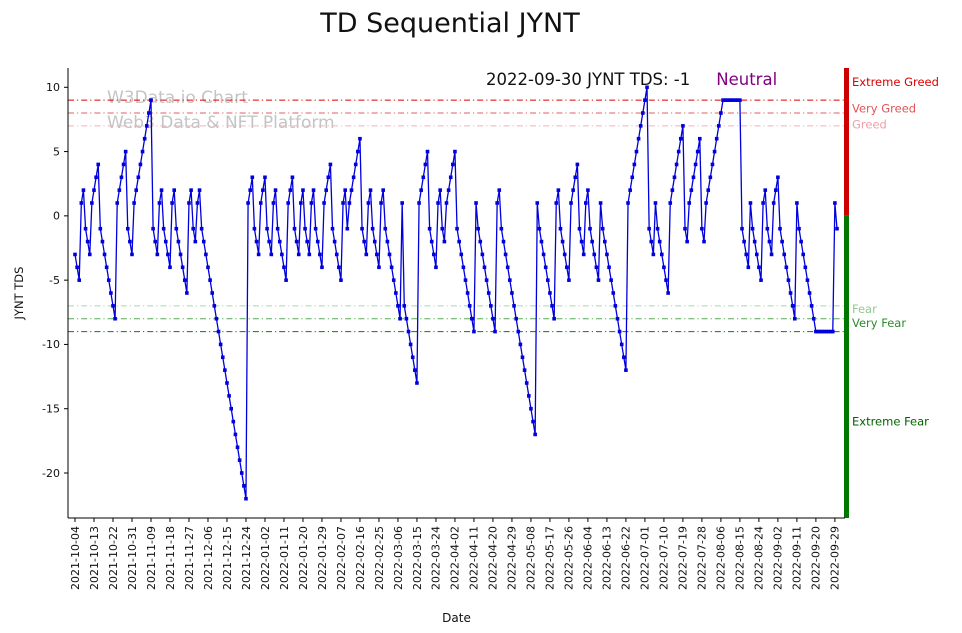  I want to click on x-tick-label: 2022-02-25, so click(379, 558).